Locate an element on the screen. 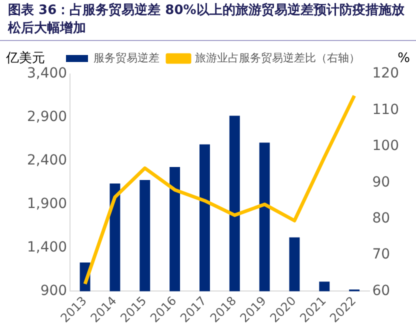 This screenshot has height=331, width=416. y2-axis-title: % is located at coordinates (404, 58).